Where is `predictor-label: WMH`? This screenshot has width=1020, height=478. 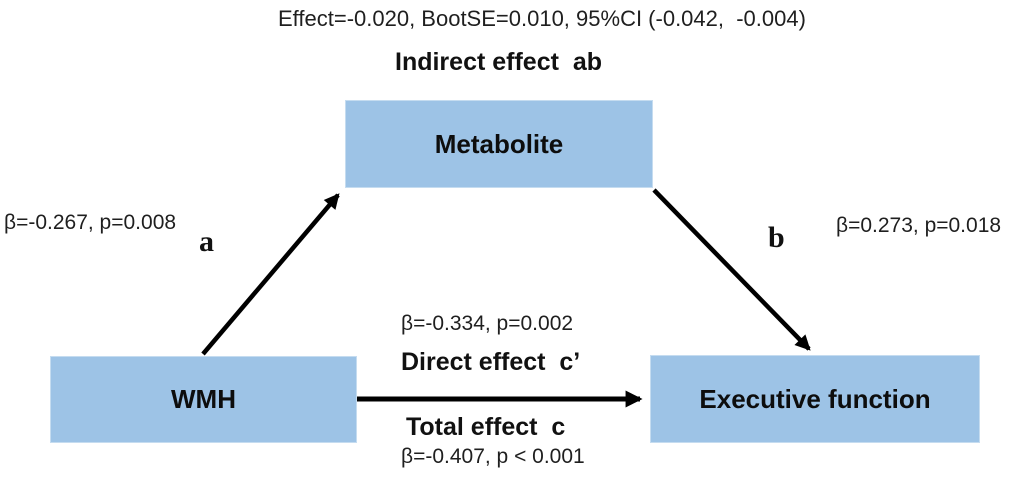 predictor-label: WMH is located at coordinates (203, 399).